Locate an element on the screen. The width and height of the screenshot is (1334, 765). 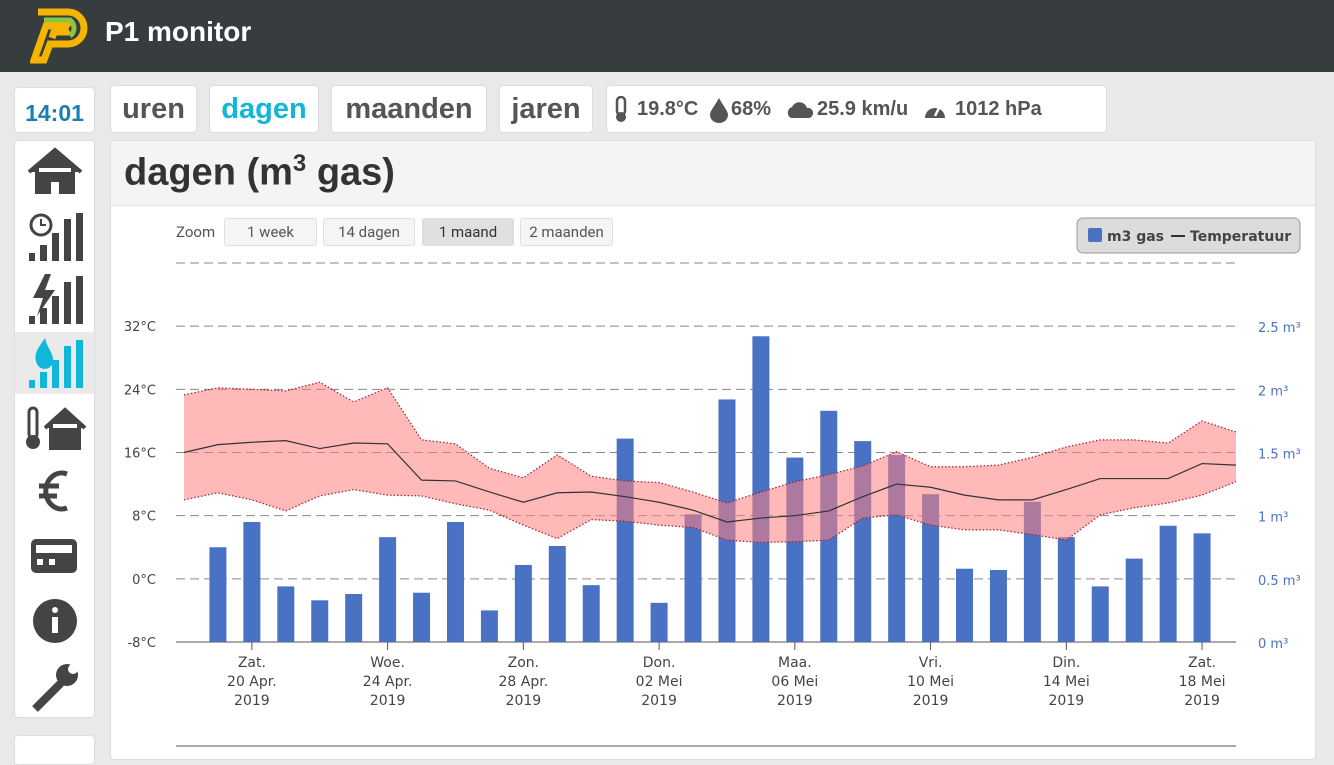
zoom-button: 14 dagen is located at coordinates (369, 232).